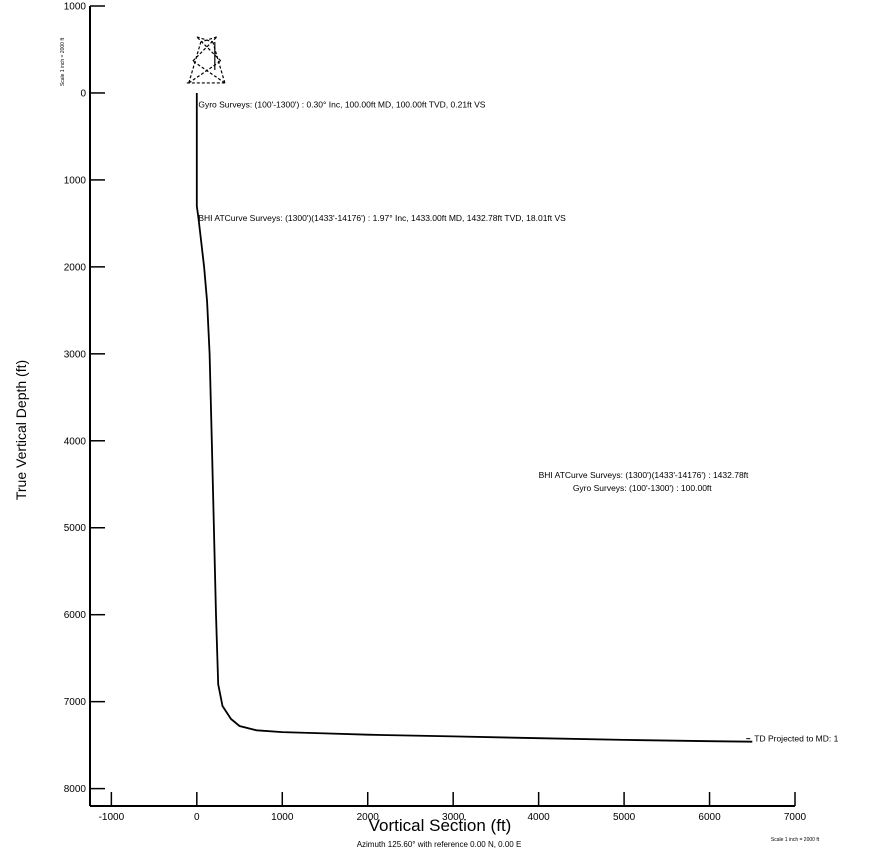 The height and width of the screenshot is (867, 893). Describe the element at coordinates (795, 817) in the screenshot. I see `x-tick-label: 7000` at that location.